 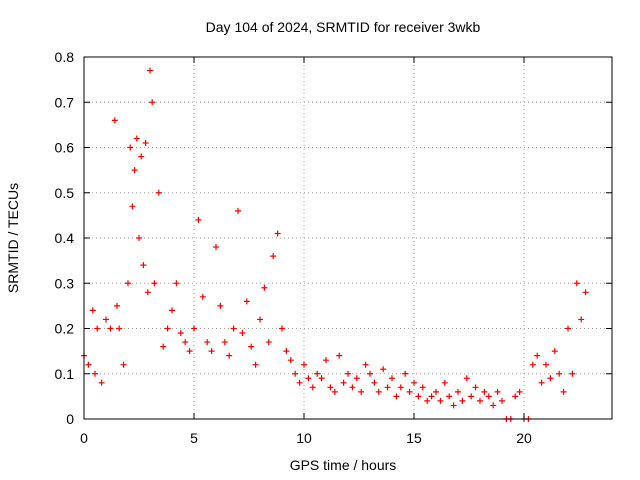 What do you see at coordinates (65, 238) in the screenshot?
I see `y-tick-label: 0.4` at bounding box center [65, 238].